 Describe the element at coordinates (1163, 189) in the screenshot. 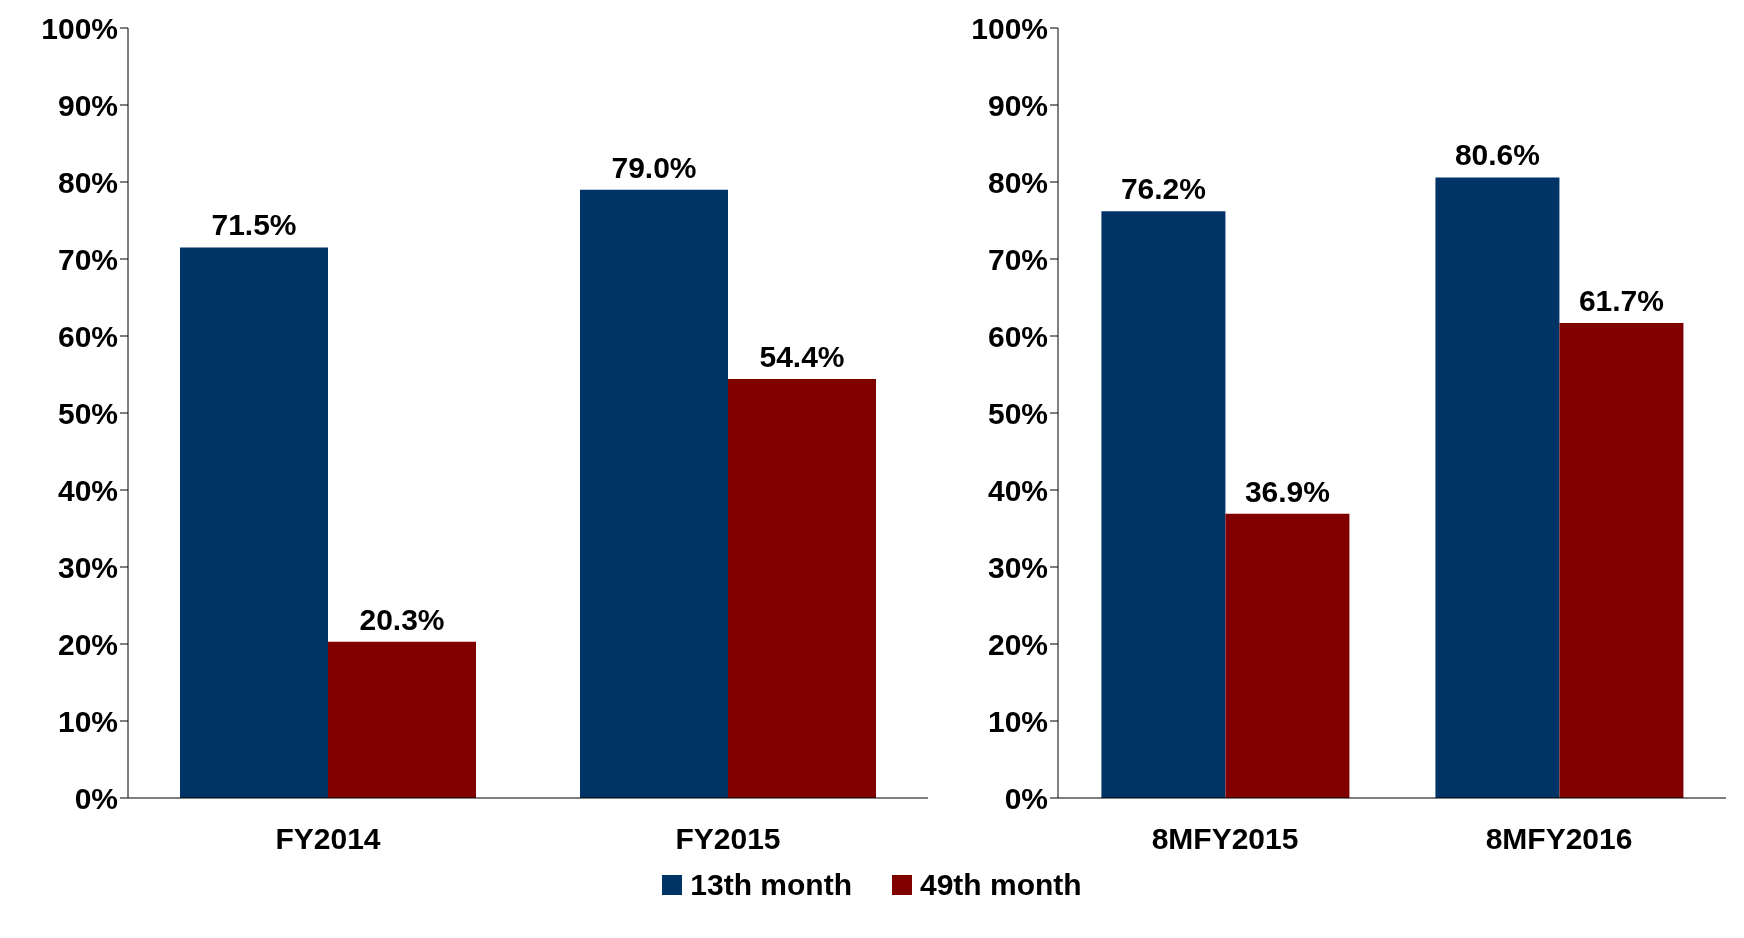

I see `data-label: 76.2%` at that location.